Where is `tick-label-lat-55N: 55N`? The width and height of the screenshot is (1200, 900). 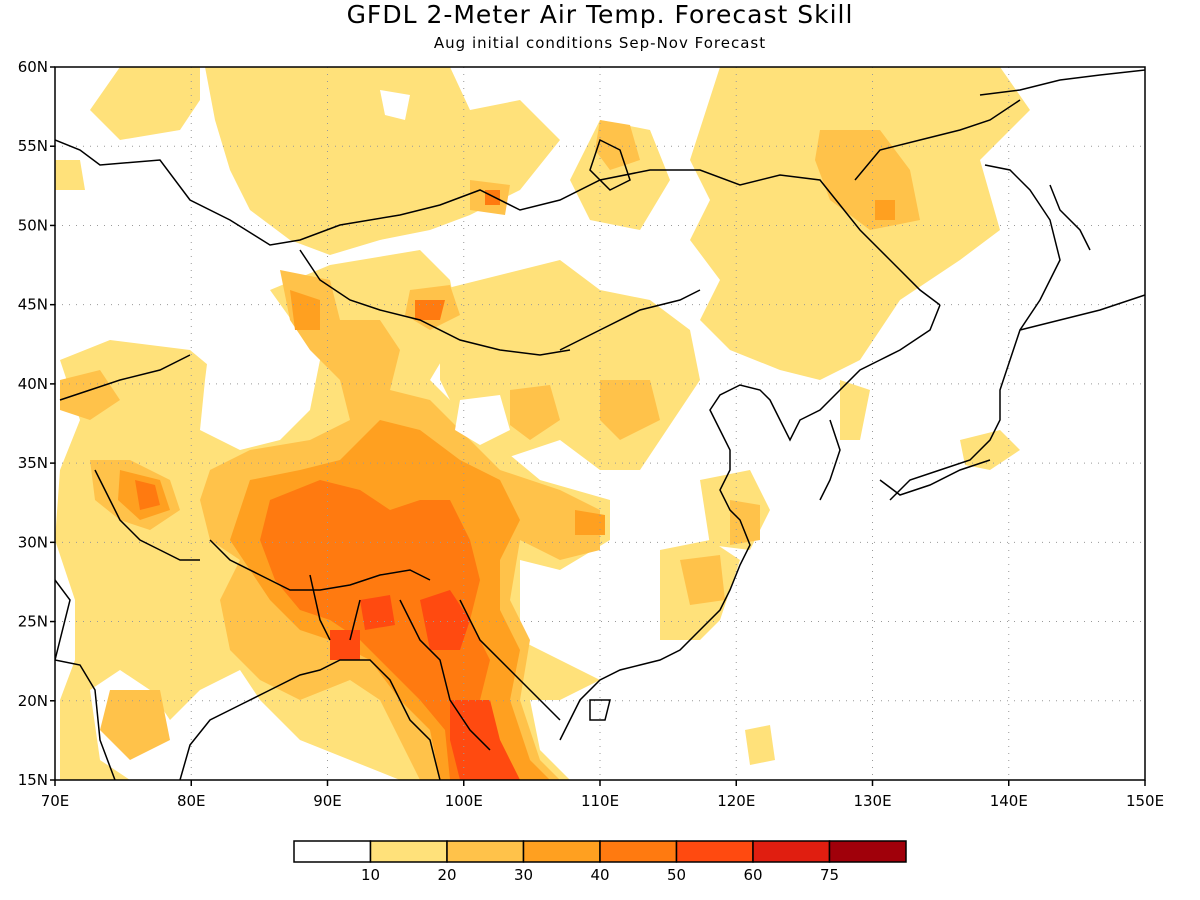
tick-label-lat-55N: 55N is located at coordinates (33, 146).